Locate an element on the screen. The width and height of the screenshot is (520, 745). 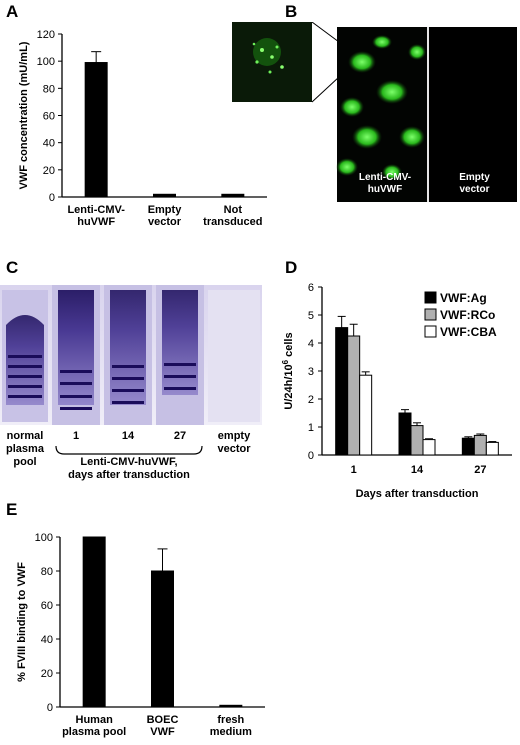
y-tick-label: 3 is located at coordinates (311, 372).